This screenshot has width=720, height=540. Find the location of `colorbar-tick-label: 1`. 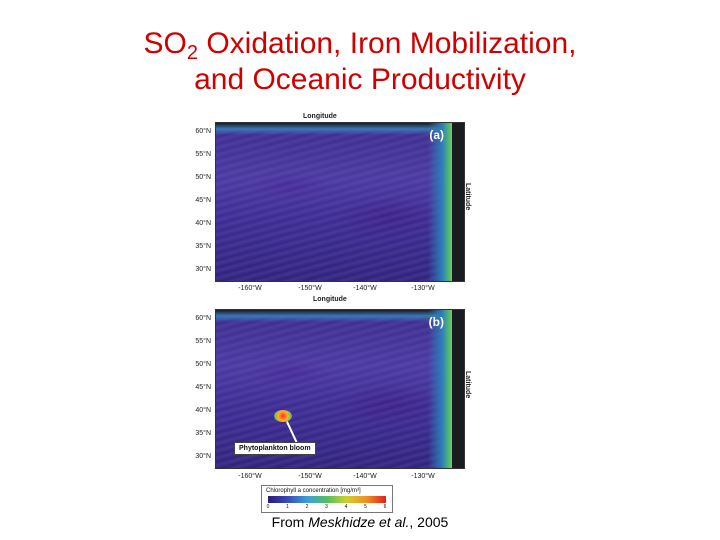

colorbar-tick-label: 1 is located at coordinates (287, 507).